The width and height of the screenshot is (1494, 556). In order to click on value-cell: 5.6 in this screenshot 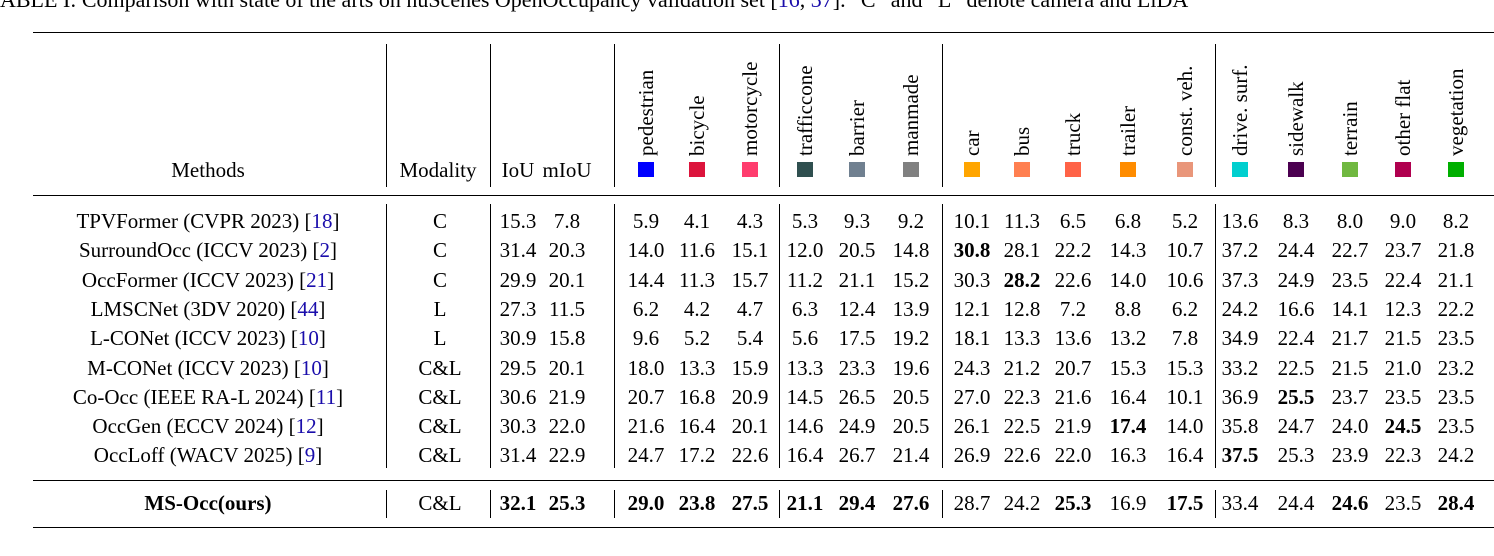, I will do `click(805, 338)`.